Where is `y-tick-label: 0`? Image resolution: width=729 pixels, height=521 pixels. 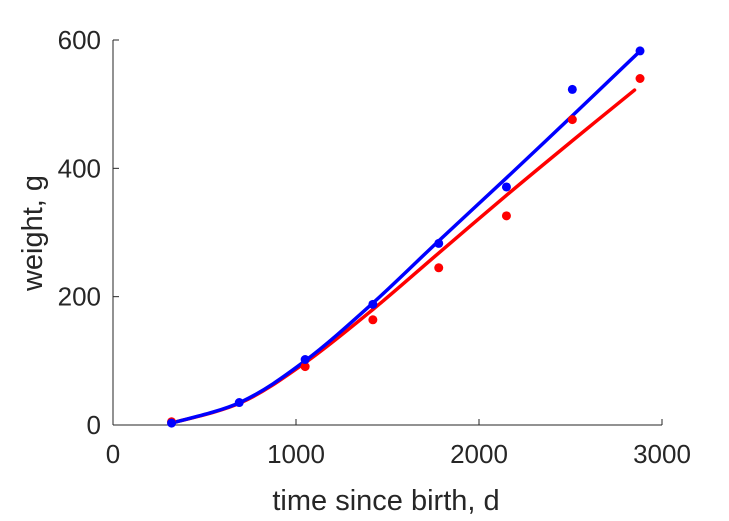
y-tick-label: 0 is located at coordinates (94, 425).